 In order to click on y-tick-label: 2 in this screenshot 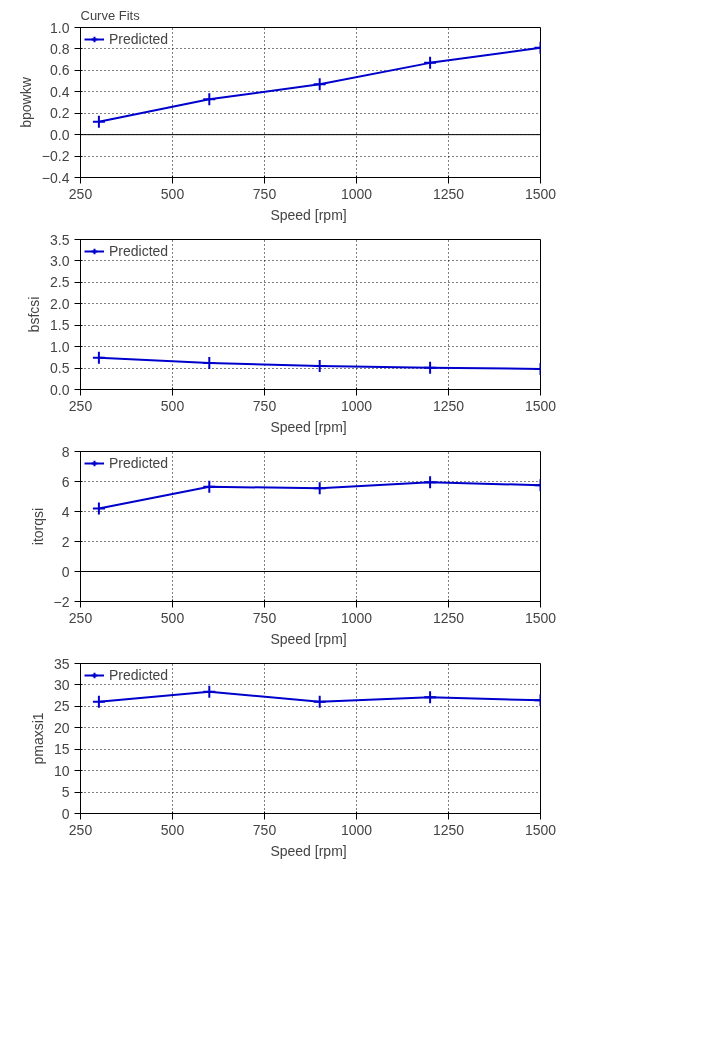, I will do `click(65, 541)`.